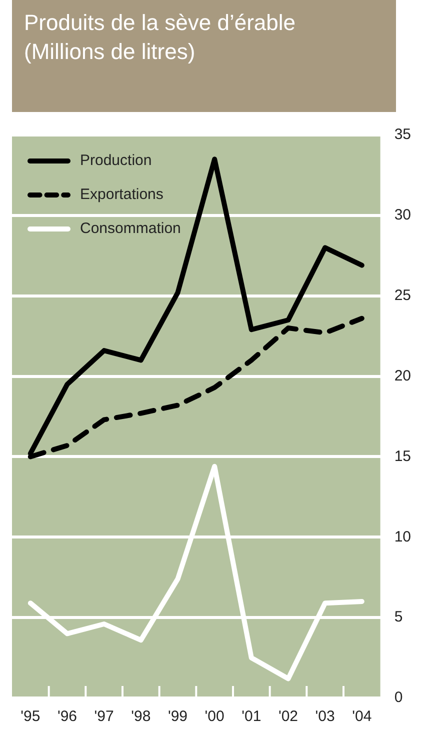 The image size is (429, 740). I want to click on x-tick-label: '95, so click(30, 717).